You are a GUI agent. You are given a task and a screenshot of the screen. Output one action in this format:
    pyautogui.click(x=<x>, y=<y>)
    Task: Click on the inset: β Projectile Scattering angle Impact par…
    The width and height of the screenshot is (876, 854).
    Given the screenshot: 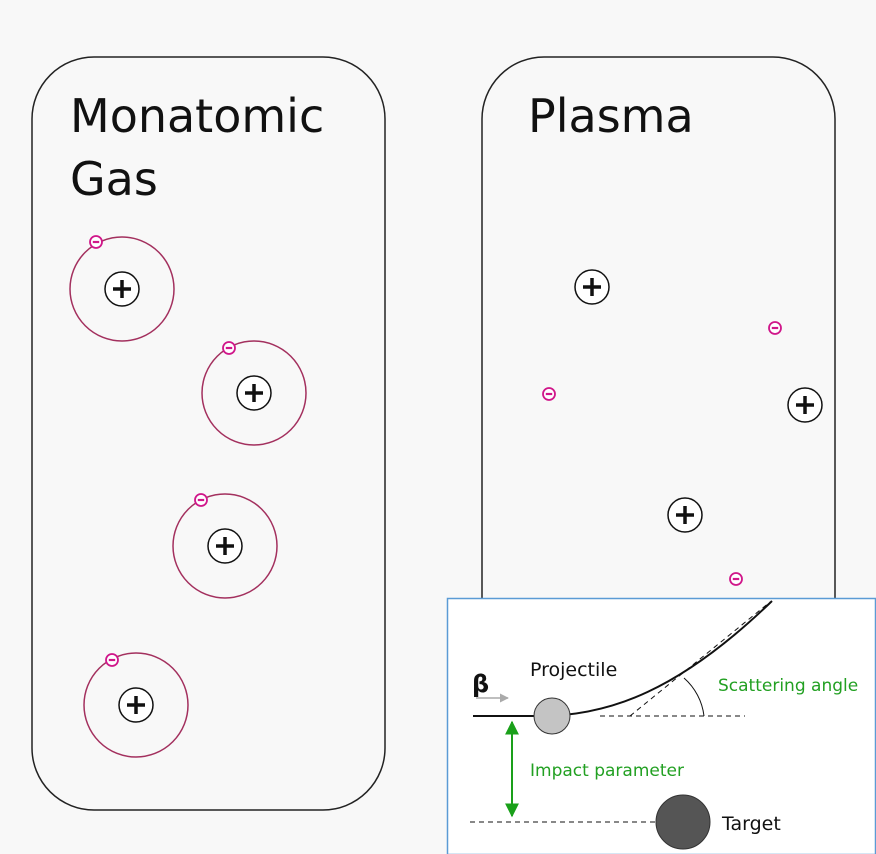 What is the action you would take?
    pyautogui.click(x=661, y=725)
    